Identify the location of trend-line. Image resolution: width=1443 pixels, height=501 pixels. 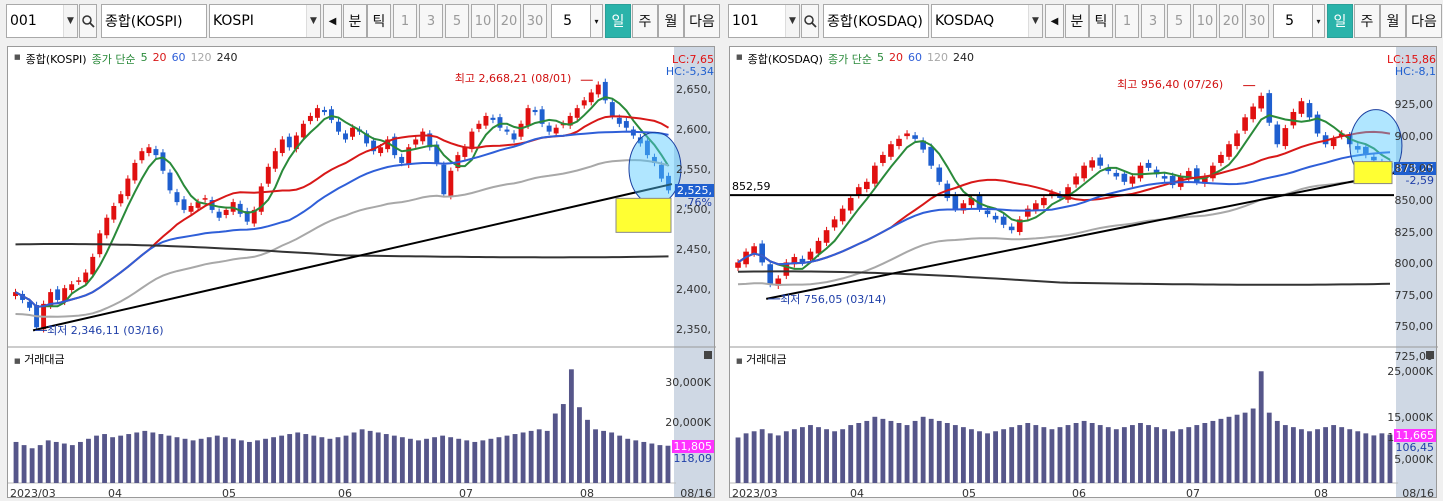
(352, 257).